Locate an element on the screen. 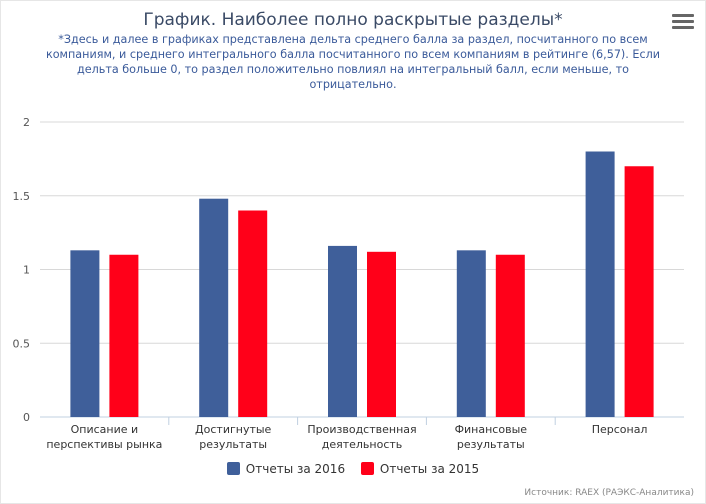  x-tick-label-line: Достигнутые is located at coordinates (233, 429).